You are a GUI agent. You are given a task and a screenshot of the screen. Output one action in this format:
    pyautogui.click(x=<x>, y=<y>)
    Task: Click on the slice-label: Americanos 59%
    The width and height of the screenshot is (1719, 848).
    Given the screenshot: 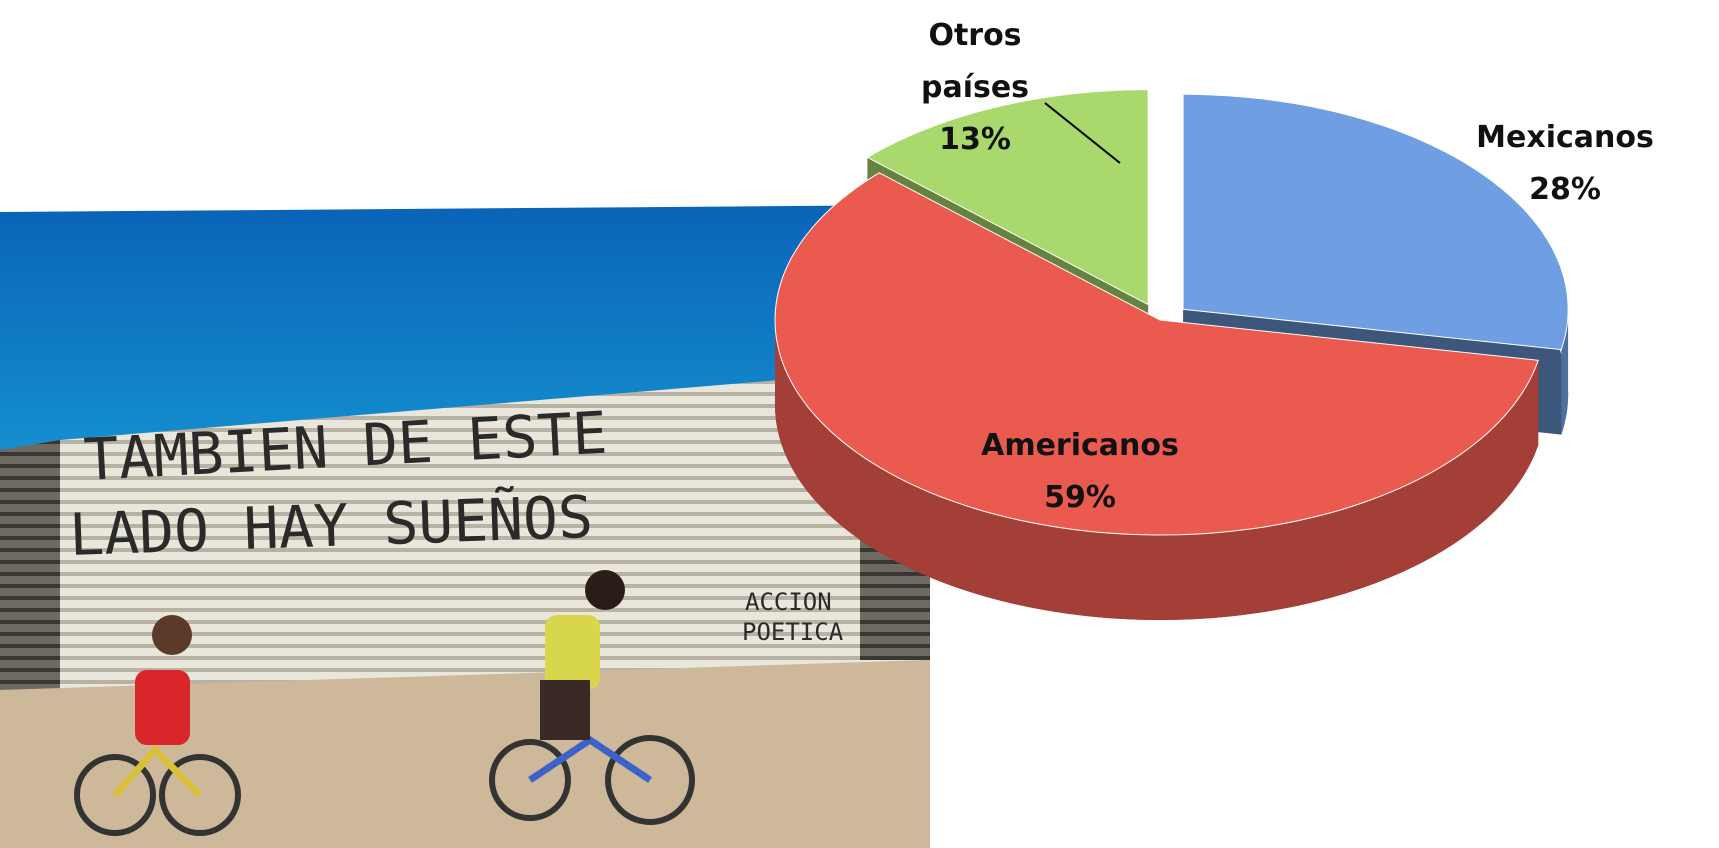 What is the action you would take?
    pyautogui.click(x=1080, y=471)
    